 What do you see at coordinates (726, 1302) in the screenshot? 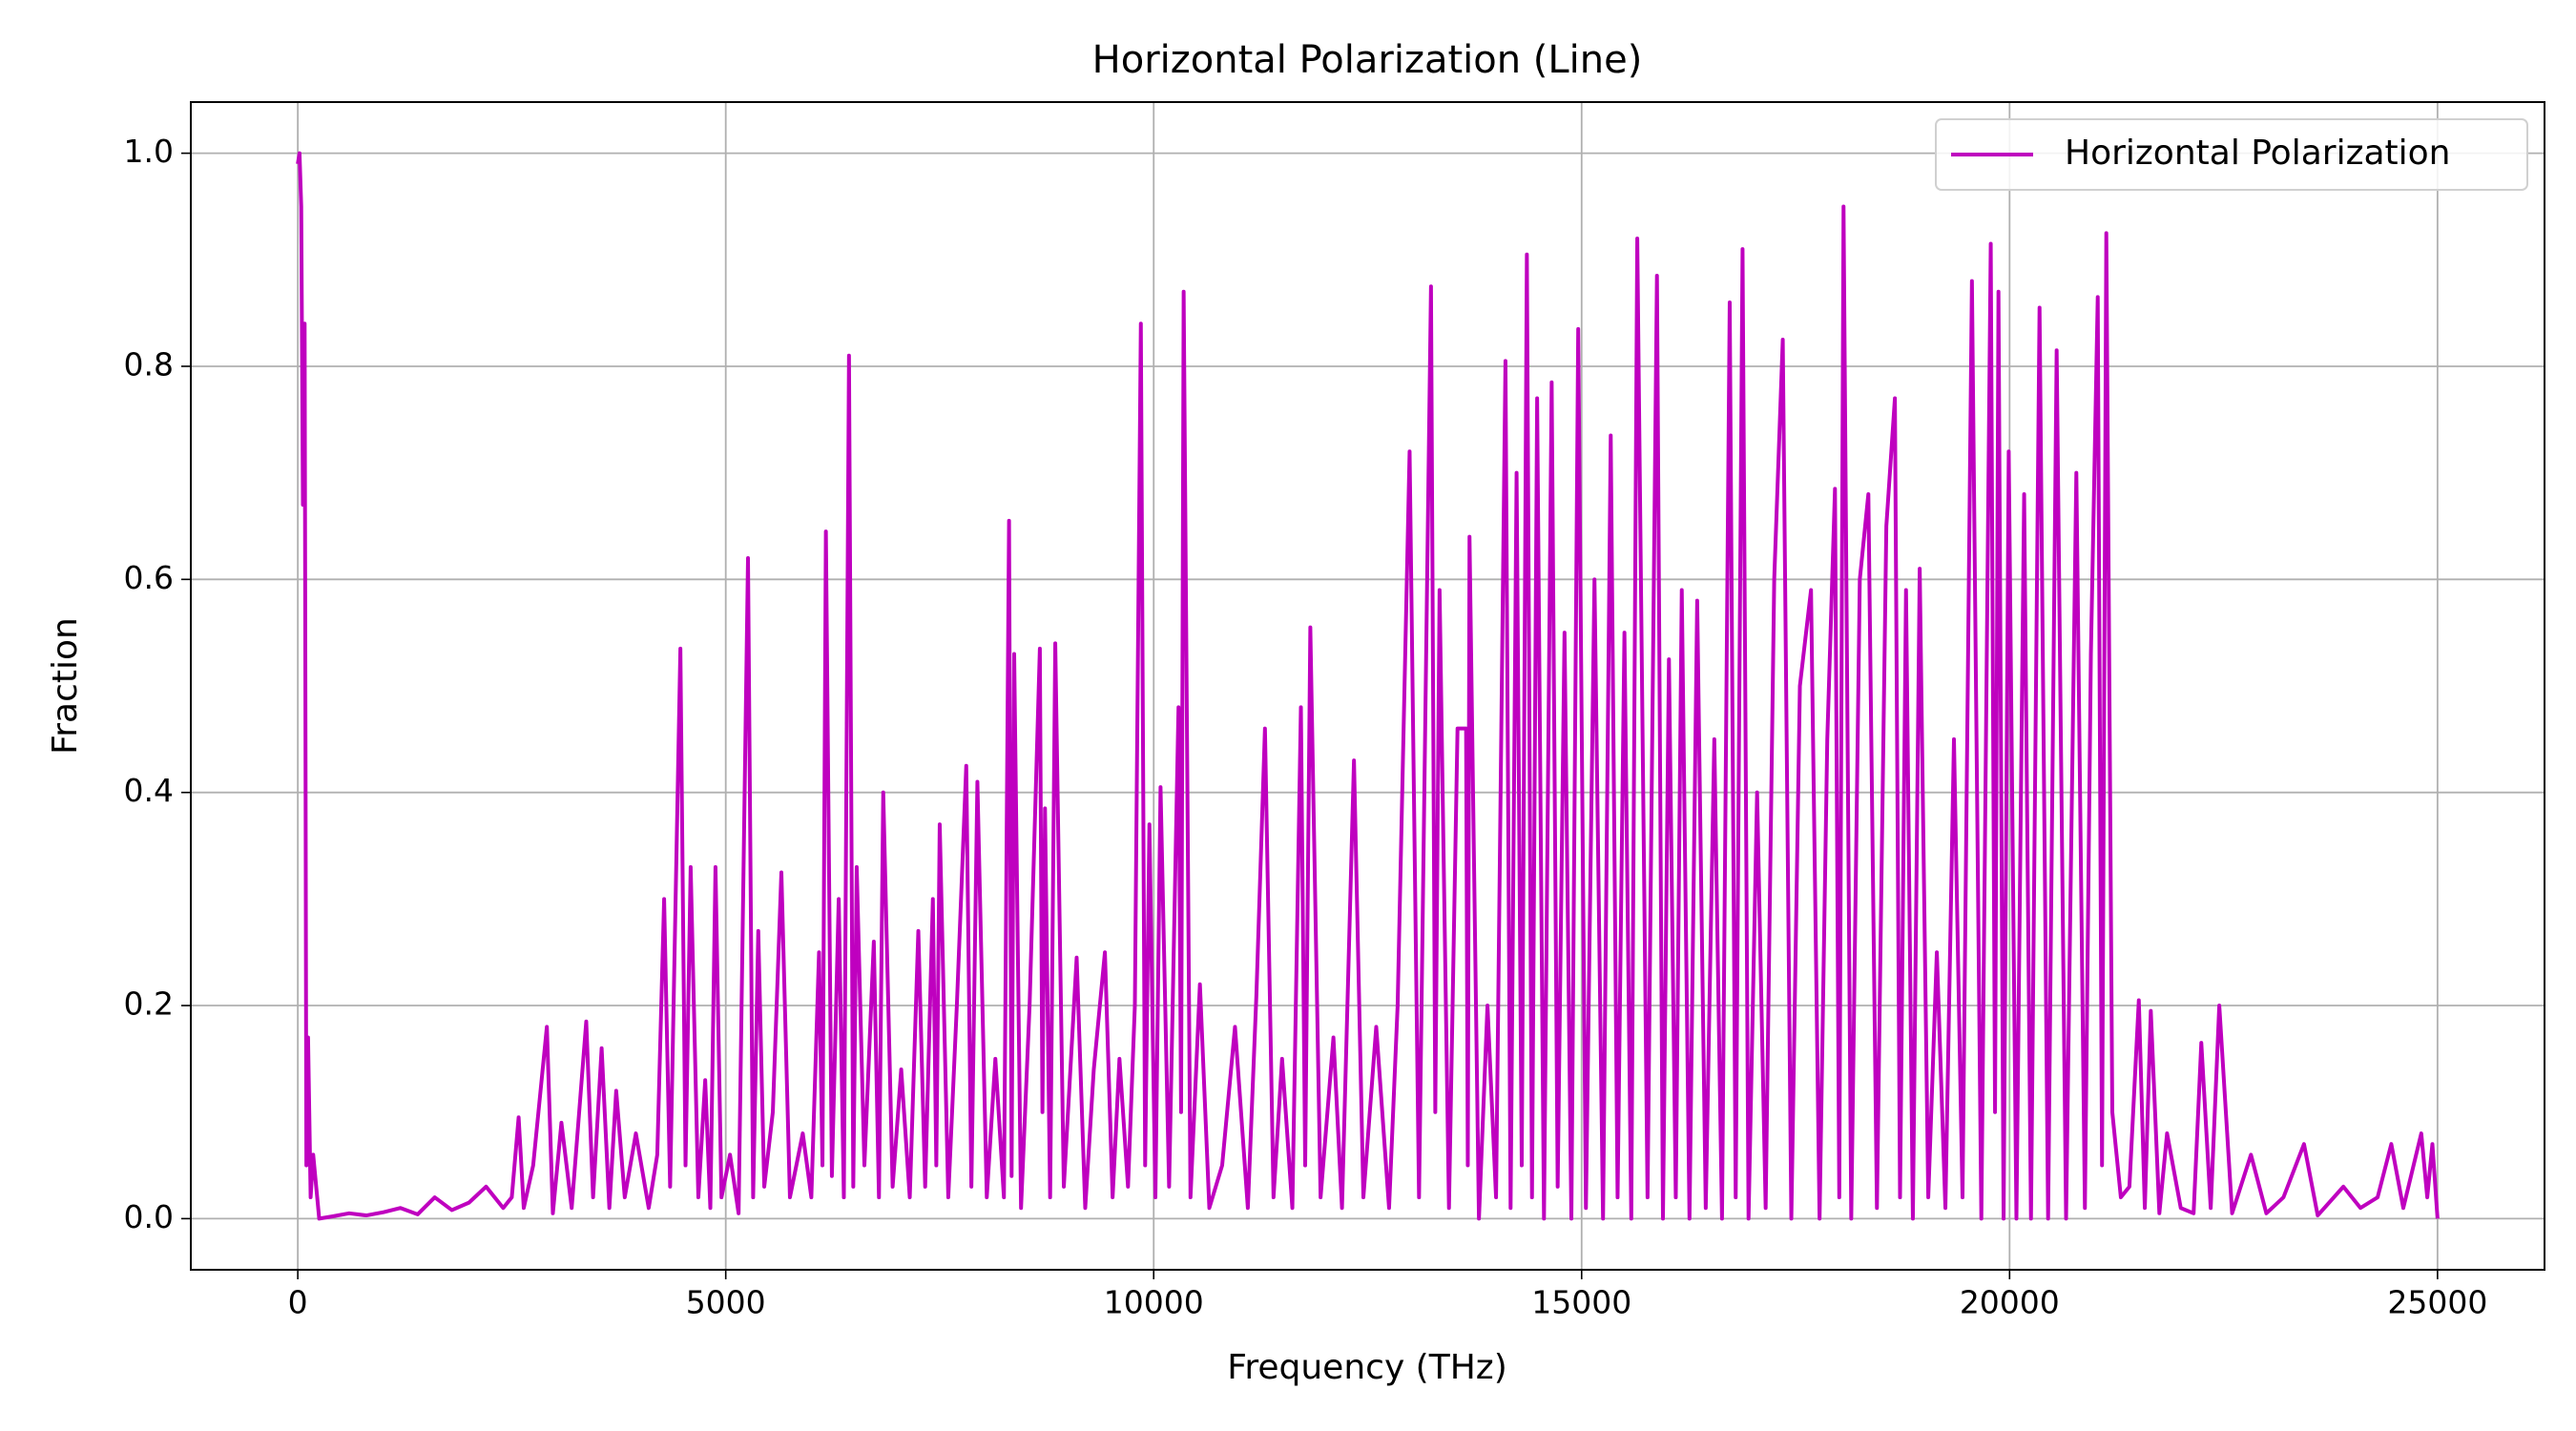
I see `x-tick-label: 5000` at bounding box center [726, 1302].